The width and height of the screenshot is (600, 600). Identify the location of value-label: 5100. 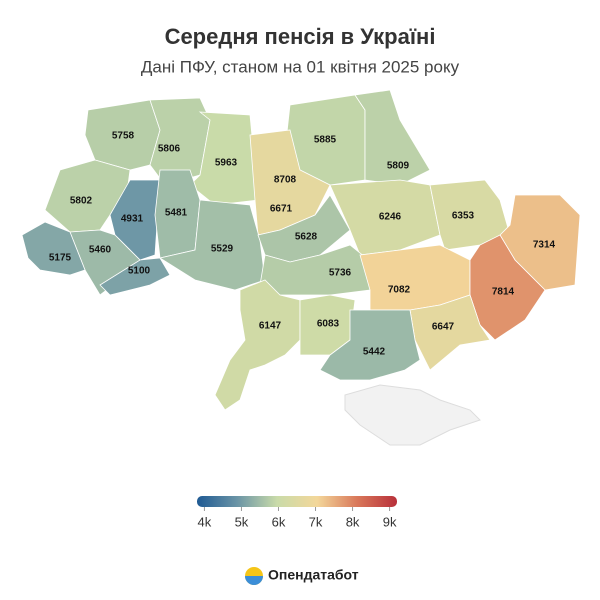
(139, 271).